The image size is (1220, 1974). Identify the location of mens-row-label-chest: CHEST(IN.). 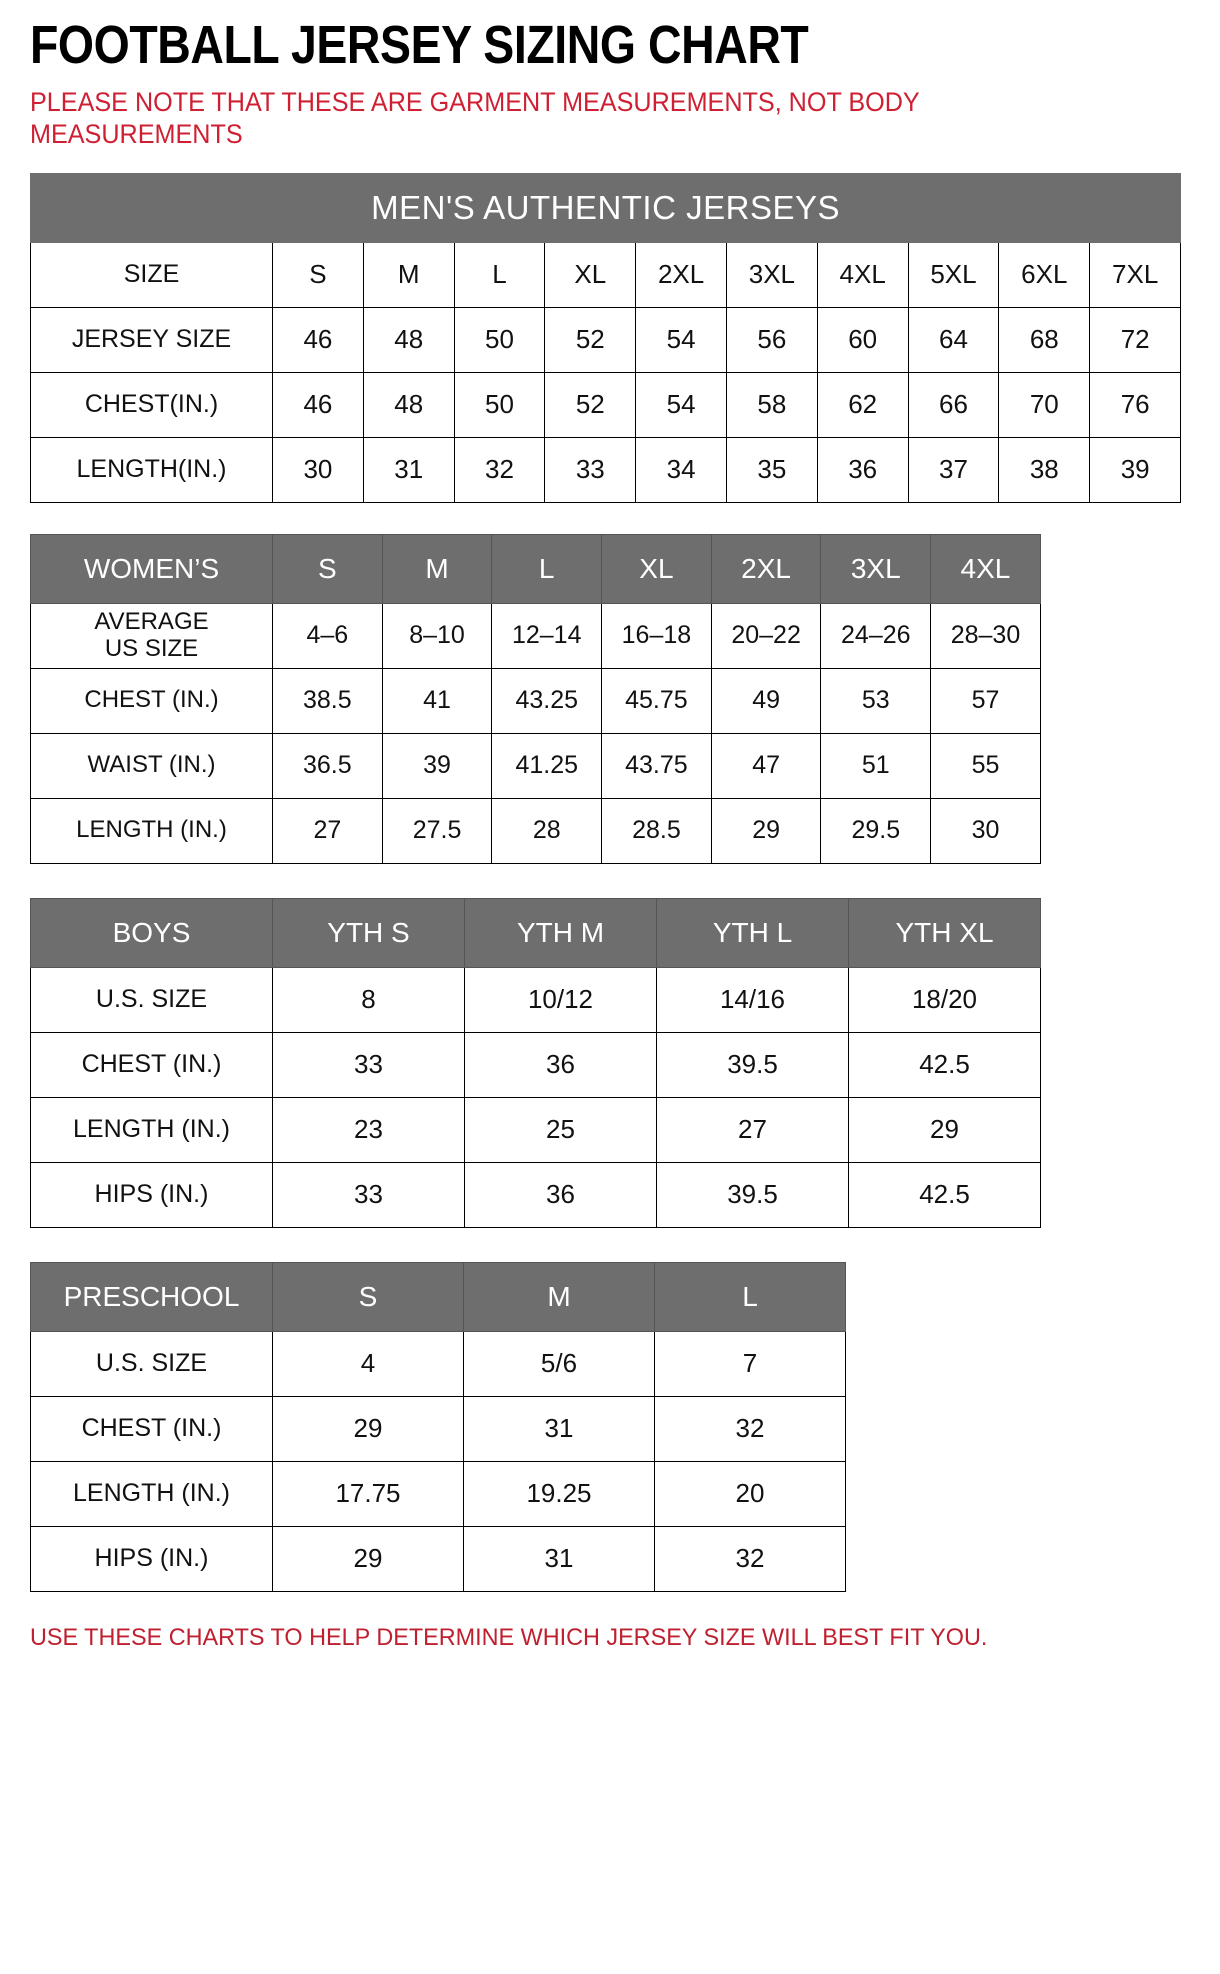
(151, 404).